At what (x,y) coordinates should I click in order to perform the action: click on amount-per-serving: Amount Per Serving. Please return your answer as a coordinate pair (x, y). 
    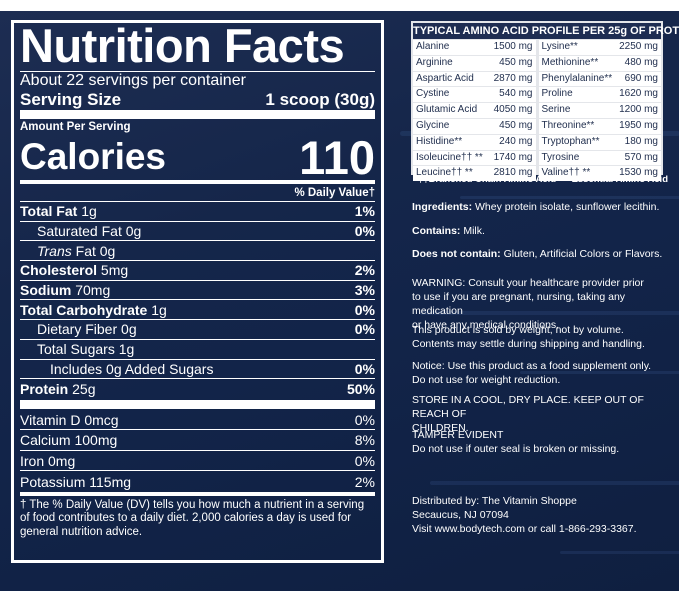
    Looking at the image, I should click on (75, 127).